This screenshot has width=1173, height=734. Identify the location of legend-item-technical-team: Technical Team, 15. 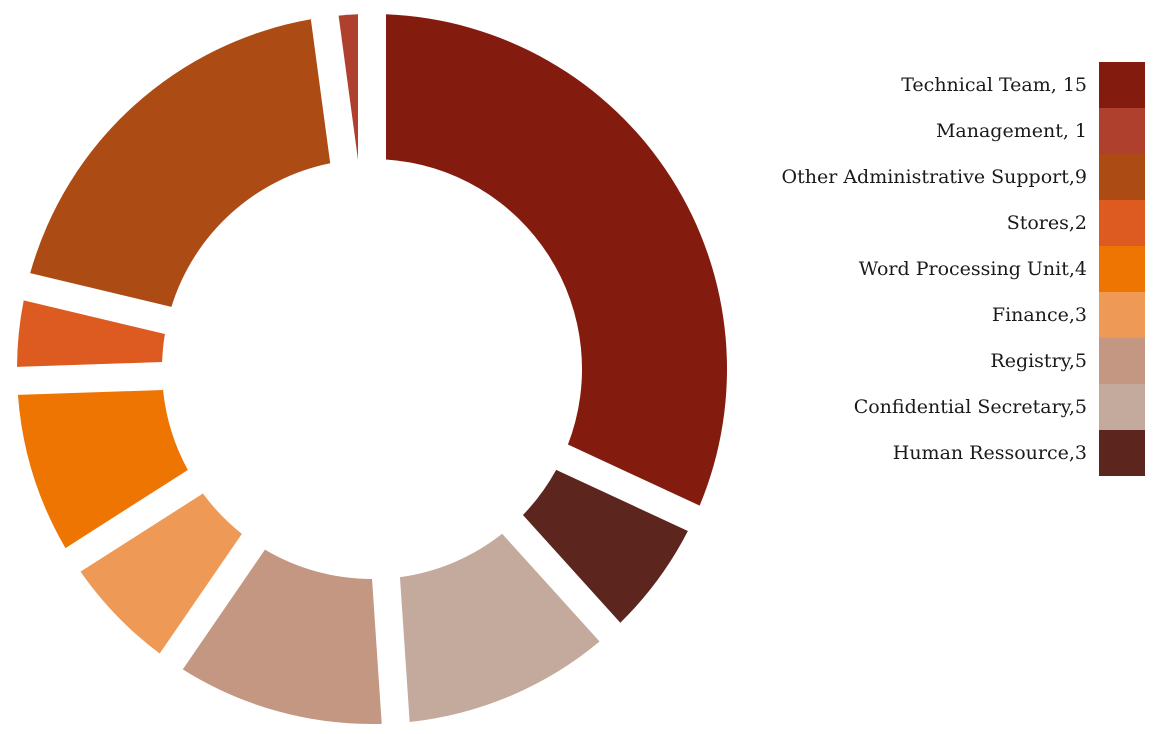
(935, 85).